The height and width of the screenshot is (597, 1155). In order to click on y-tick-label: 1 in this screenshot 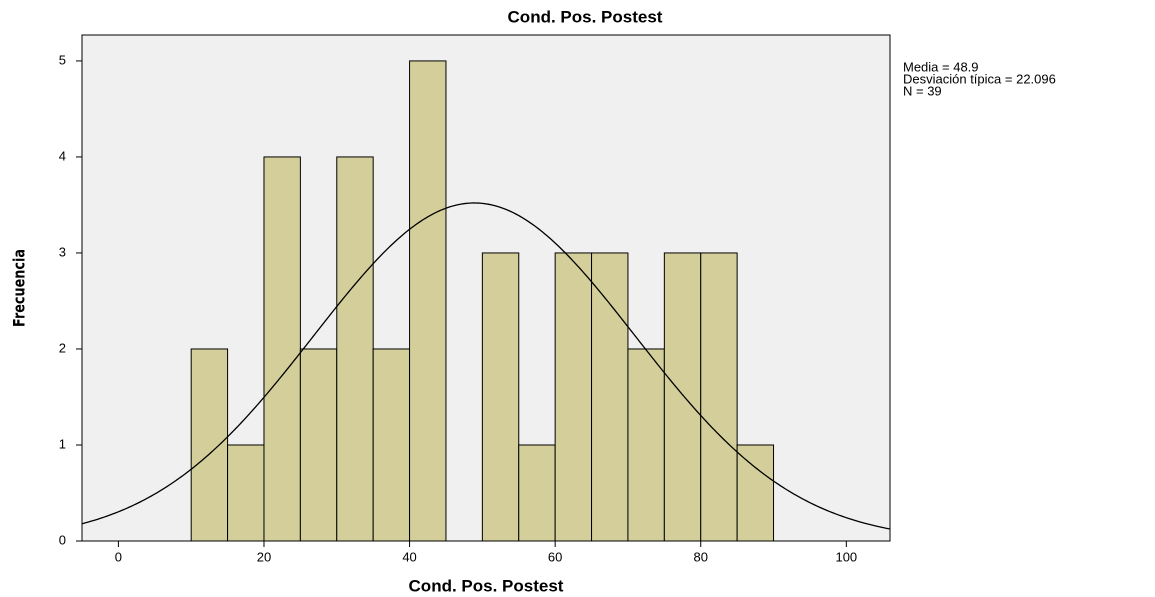, I will do `click(62, 443)`.